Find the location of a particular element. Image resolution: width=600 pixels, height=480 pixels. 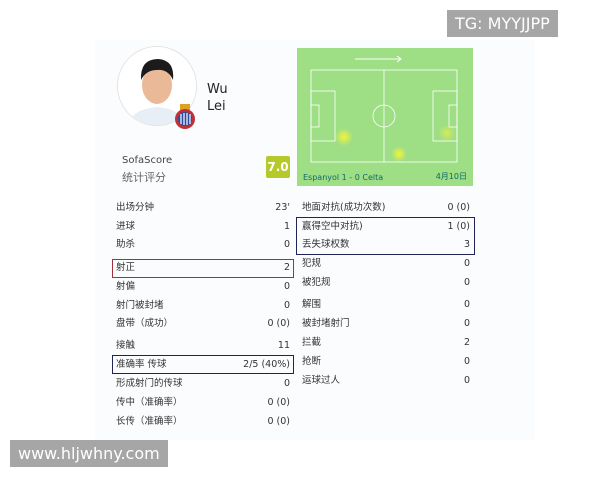

stat-row: 赢得空中对抗) 1 (0) is located at coordinates (386, 227).